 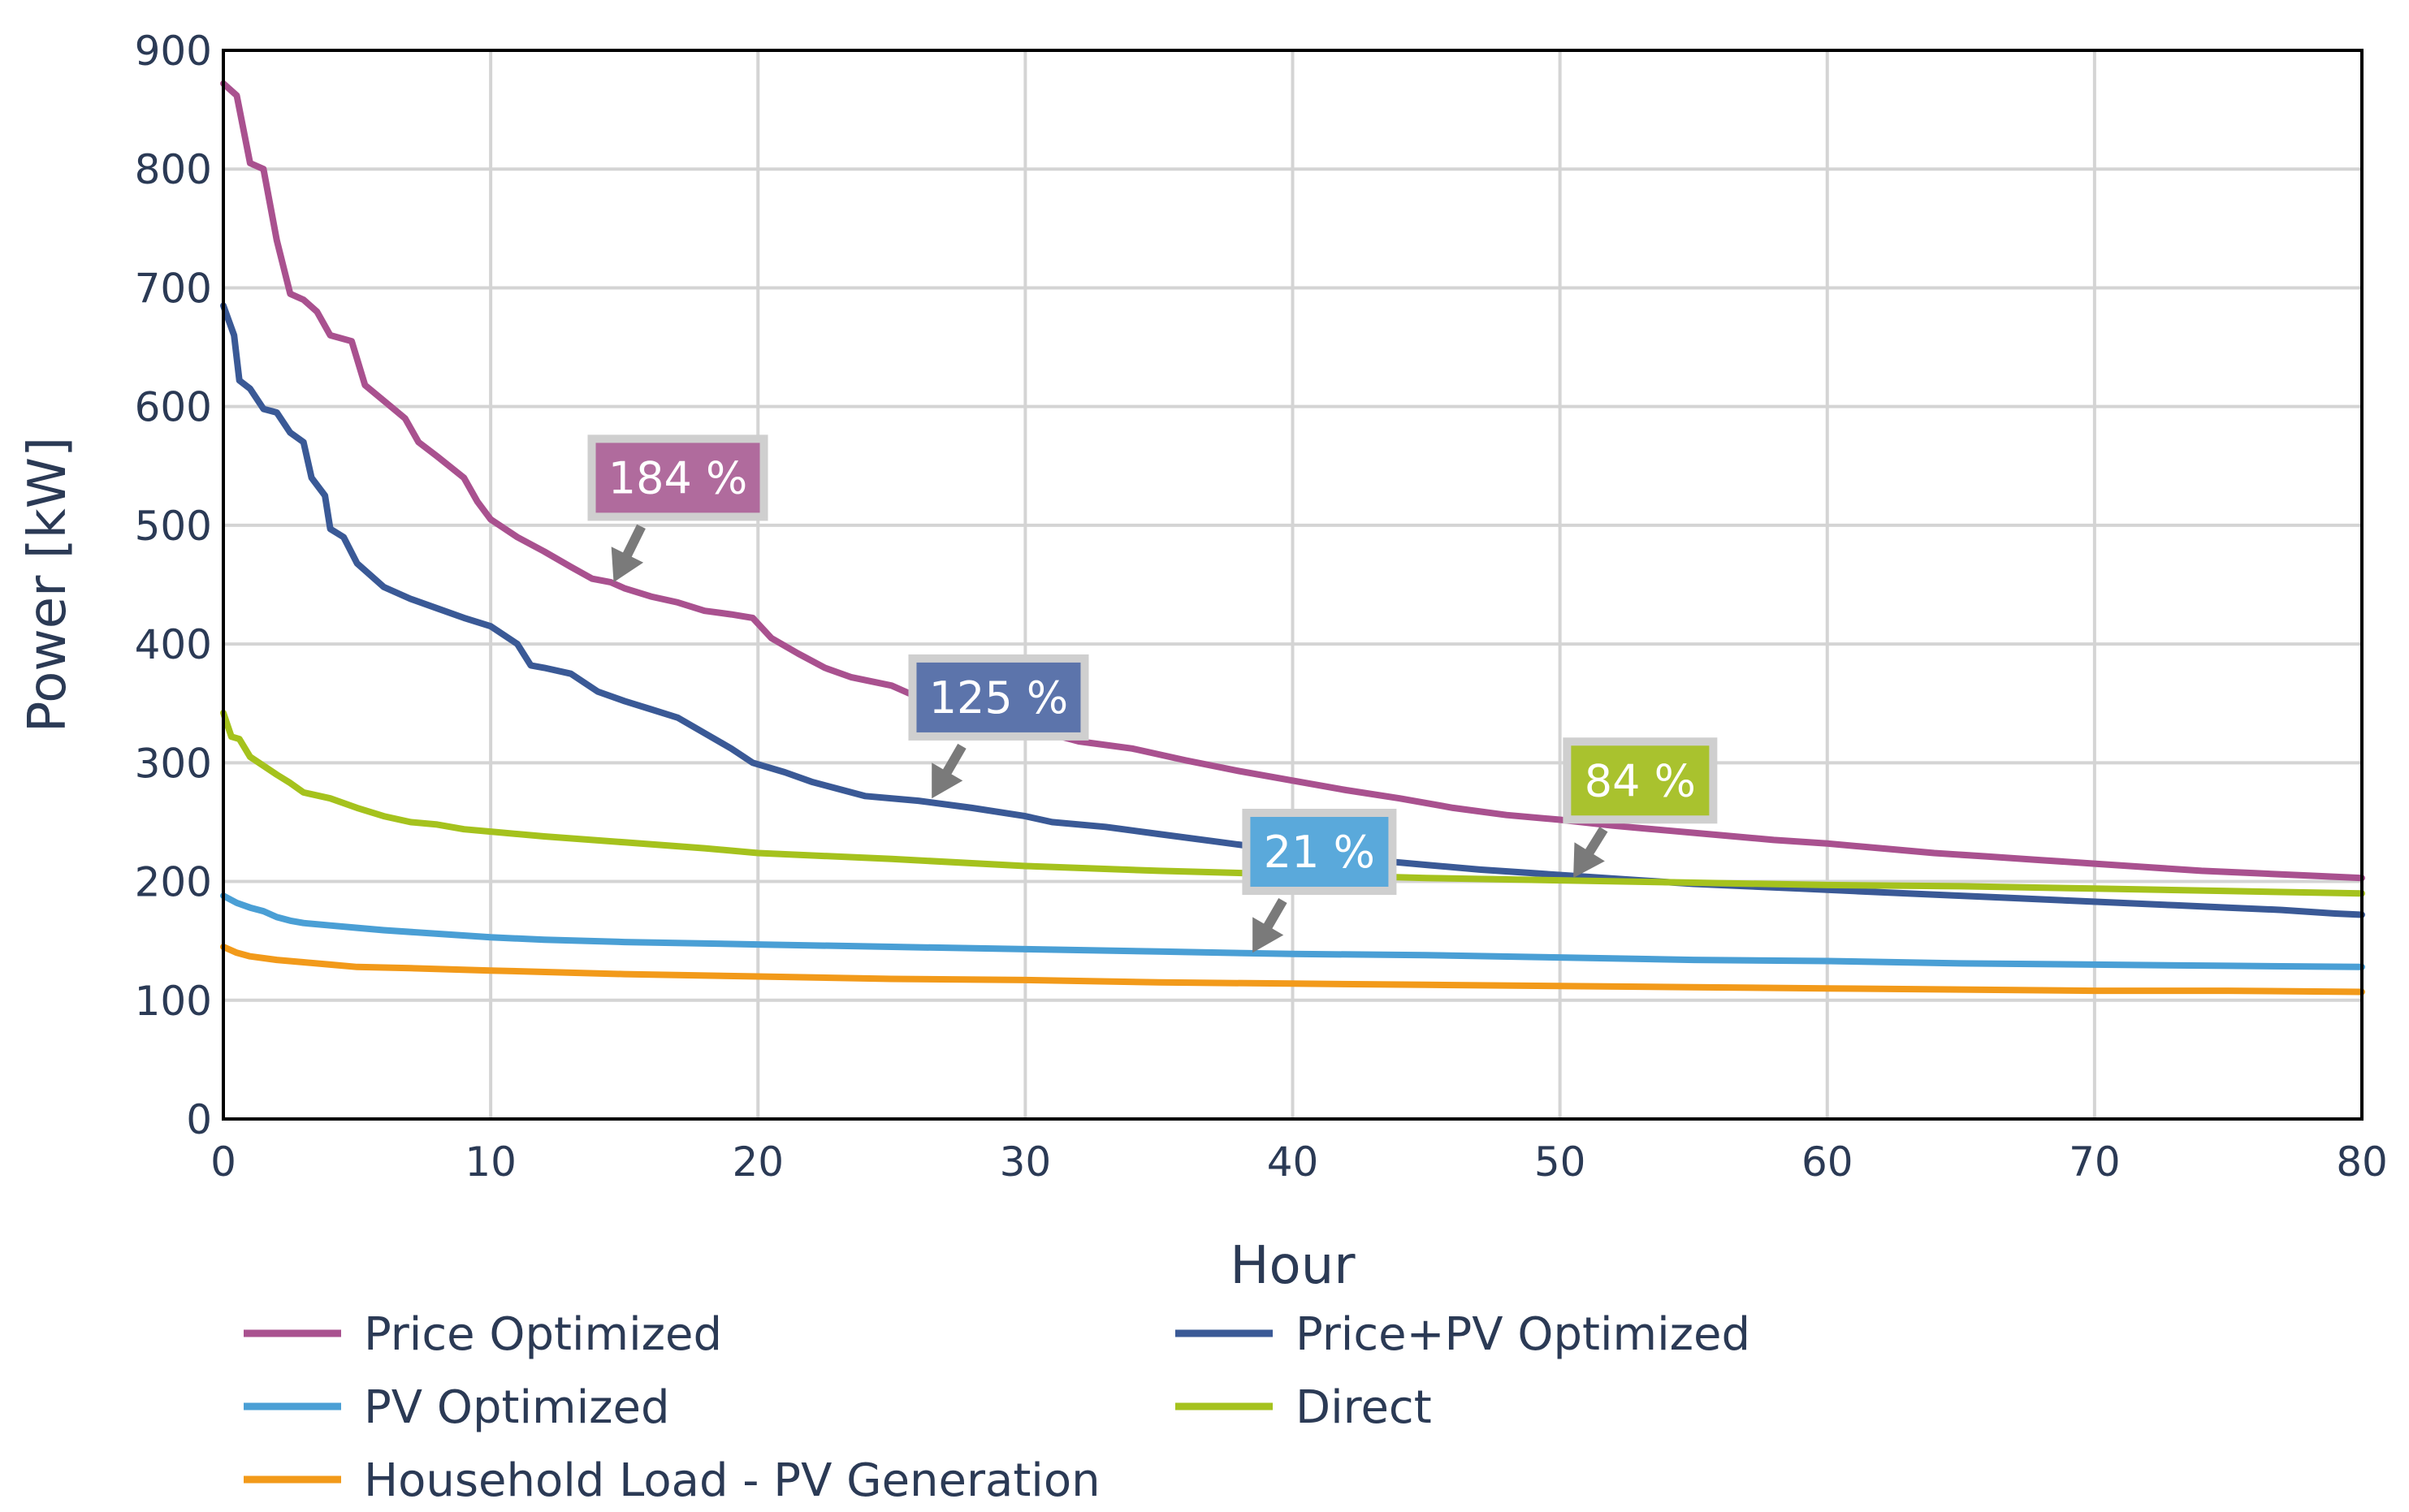 I want to click on x-tick-label: 20, so click(x=758, y=1162).